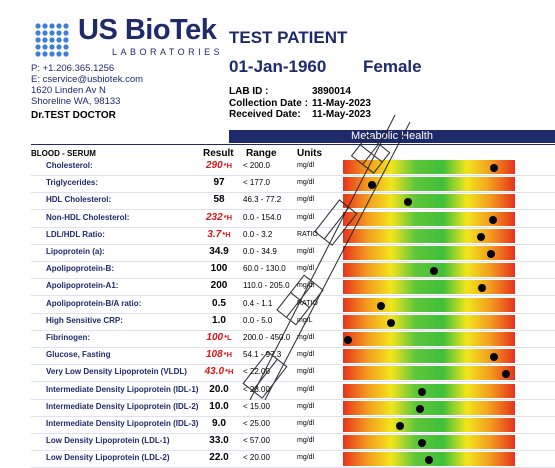 This screenshot has height=468, width=555. What do you see at coordinates (258, 303) in the screenshot?
I see `reference-range: 0.4 - 1.1` at bounding box center [258, 303].